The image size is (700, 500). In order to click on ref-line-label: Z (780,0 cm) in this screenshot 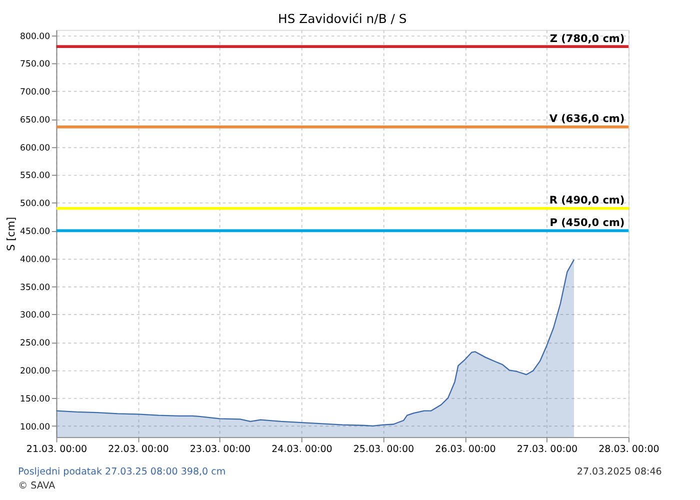, I will do `click(587, 38)`.